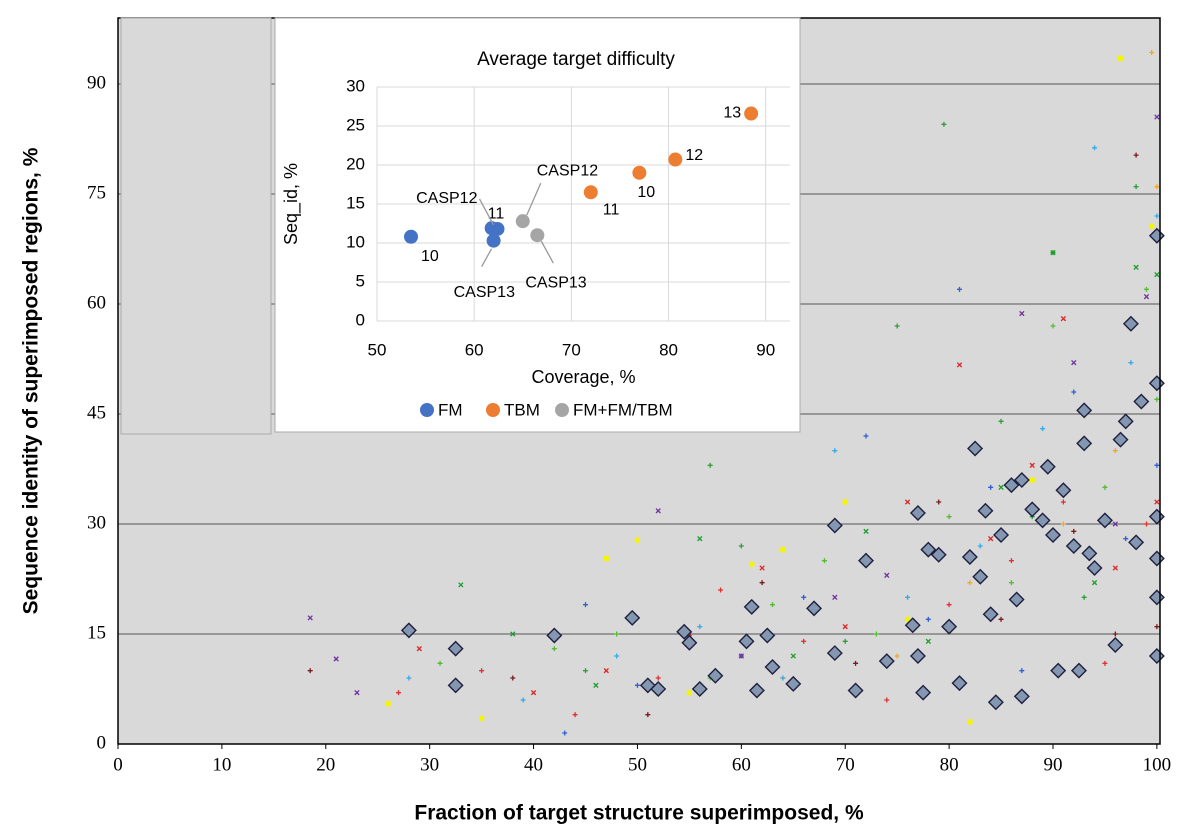 Image resolution: width=1180 pixels, height=838 pixels. Describe the element at coordinates (360, 319) in the screenshot. I see `y-tick-label: 0` at that location.